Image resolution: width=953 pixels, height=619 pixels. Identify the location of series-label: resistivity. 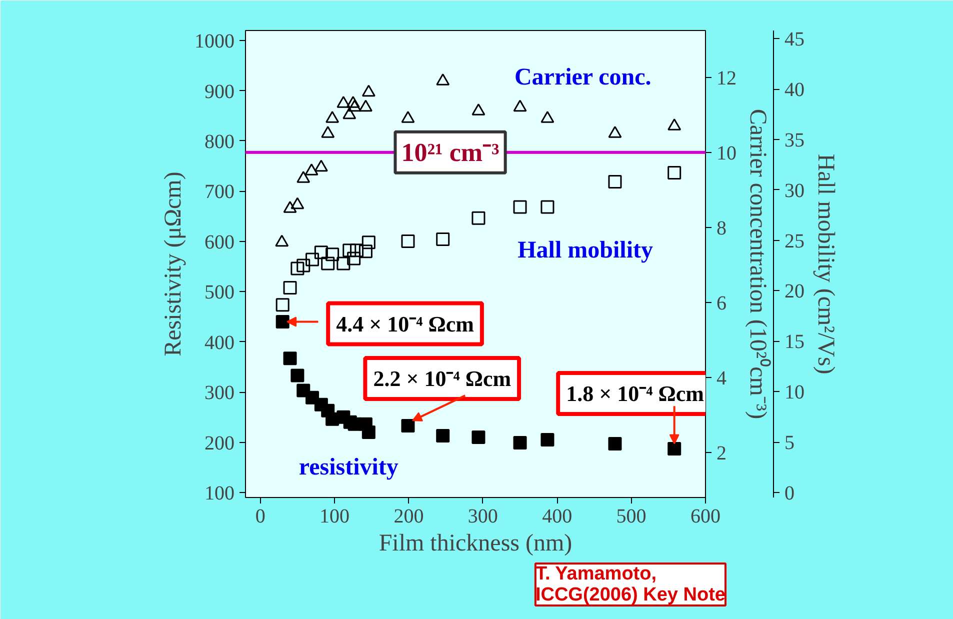
(348, 467).